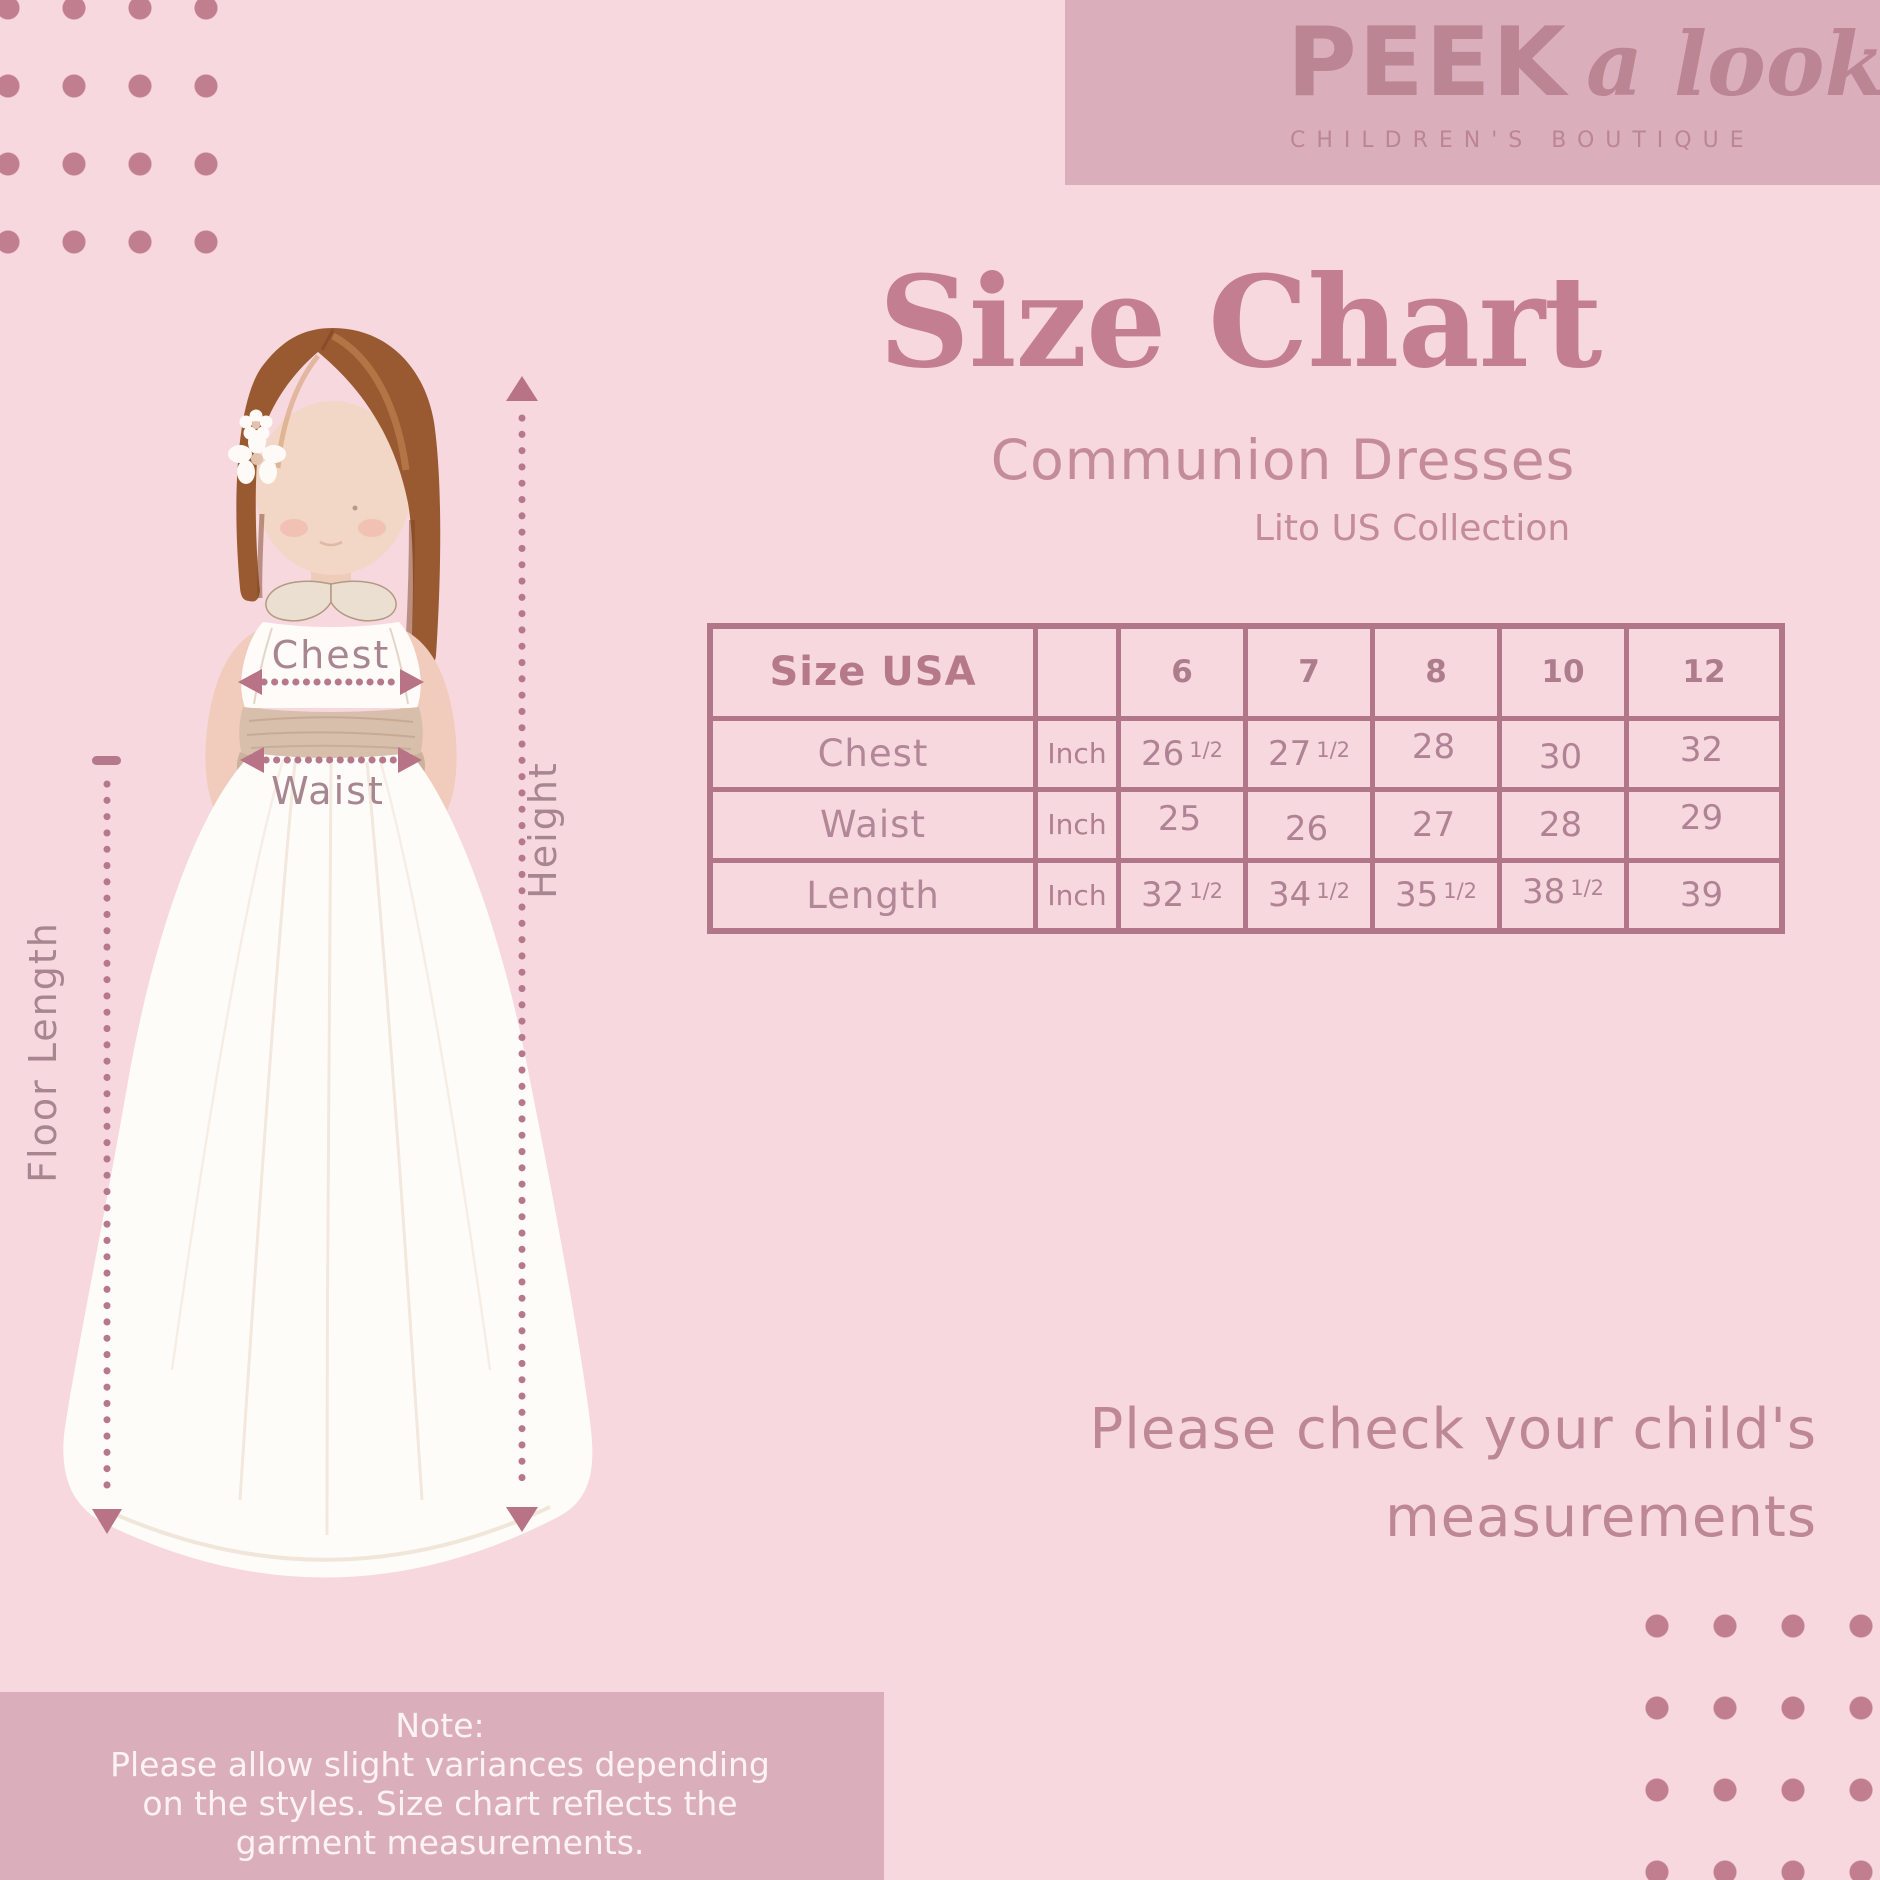 The height and width of the screenshot is (1880, 1880). I want to click on brand-script: a look, so click(1733, 64).